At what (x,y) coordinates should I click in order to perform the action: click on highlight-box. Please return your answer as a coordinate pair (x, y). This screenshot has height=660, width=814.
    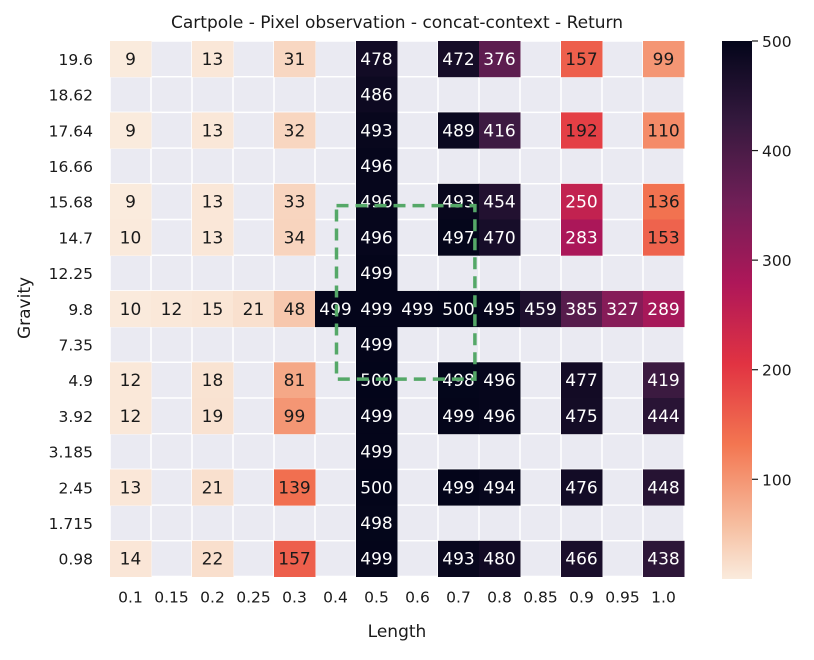
    Looking at the image, I should click on (405, 292).